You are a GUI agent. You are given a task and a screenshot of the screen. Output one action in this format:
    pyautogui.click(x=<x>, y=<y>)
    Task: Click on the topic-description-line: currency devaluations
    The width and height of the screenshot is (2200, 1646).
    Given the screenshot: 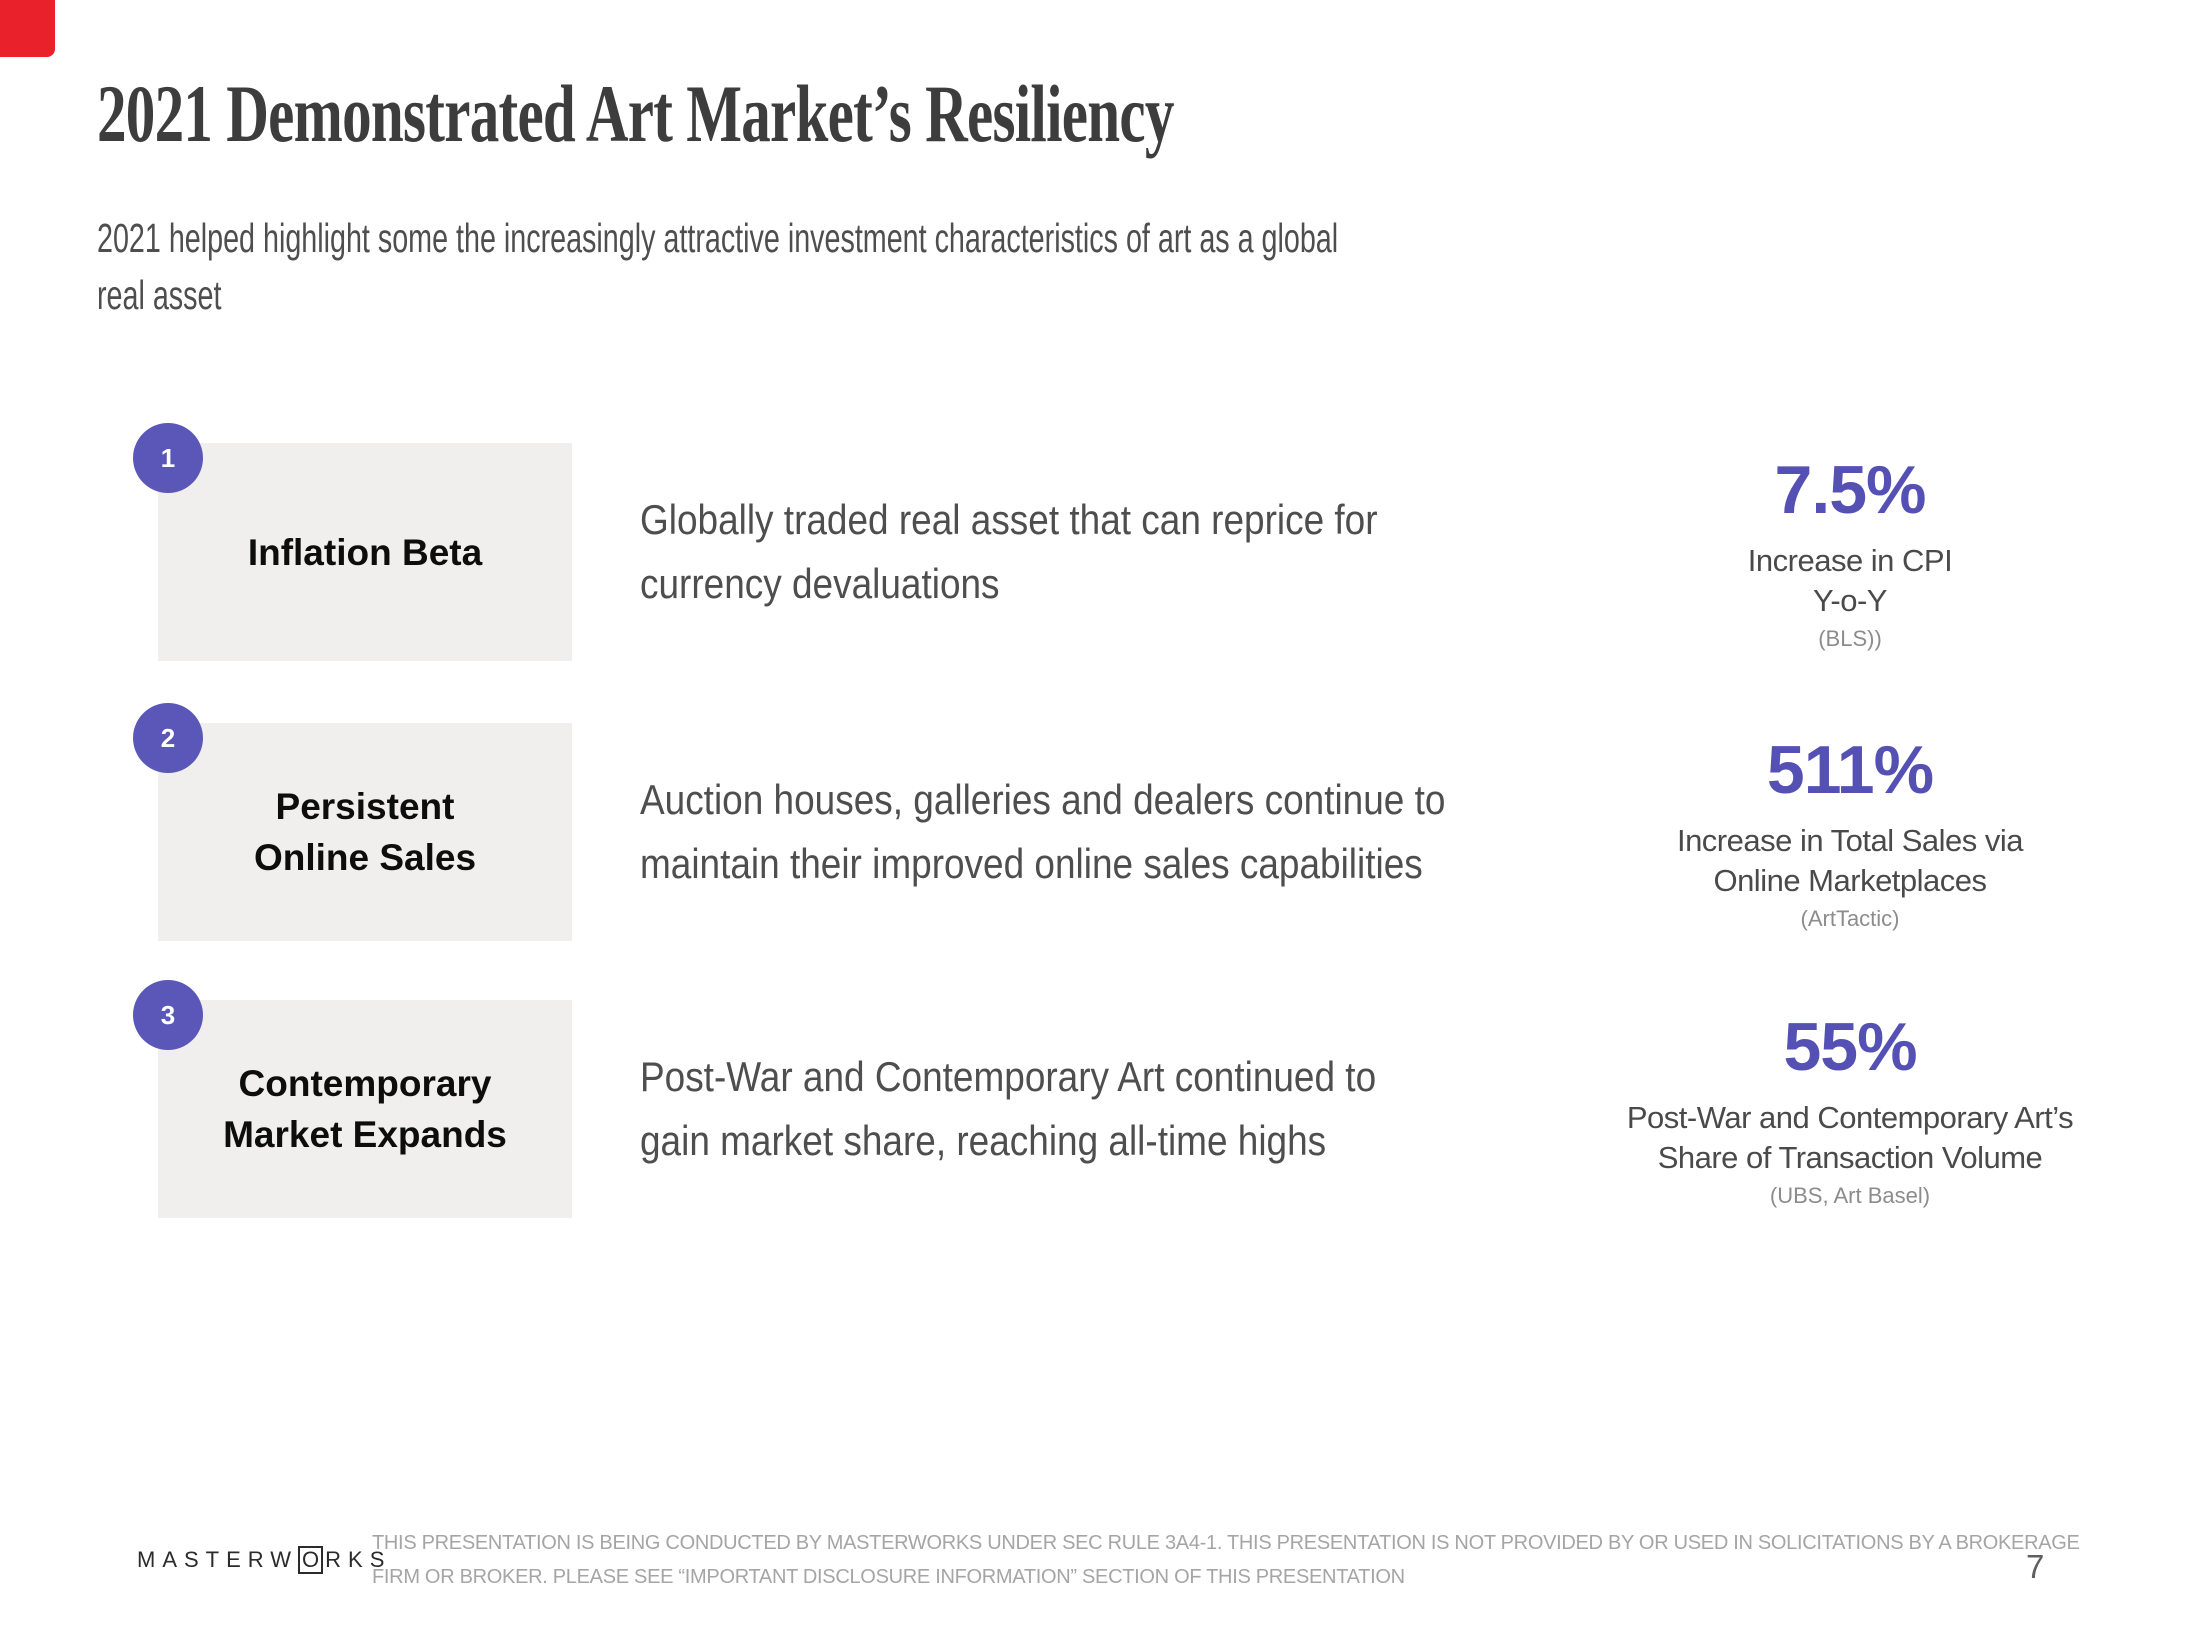 What is the action you would take?
    pyautogui.click(x=820, y=583)
    